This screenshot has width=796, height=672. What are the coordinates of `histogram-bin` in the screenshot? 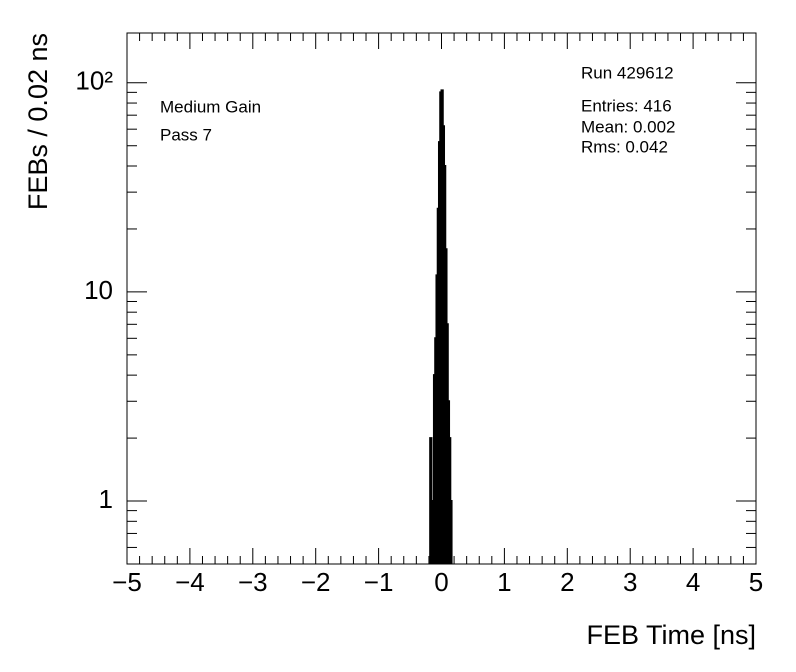 It's located at (451, 532).